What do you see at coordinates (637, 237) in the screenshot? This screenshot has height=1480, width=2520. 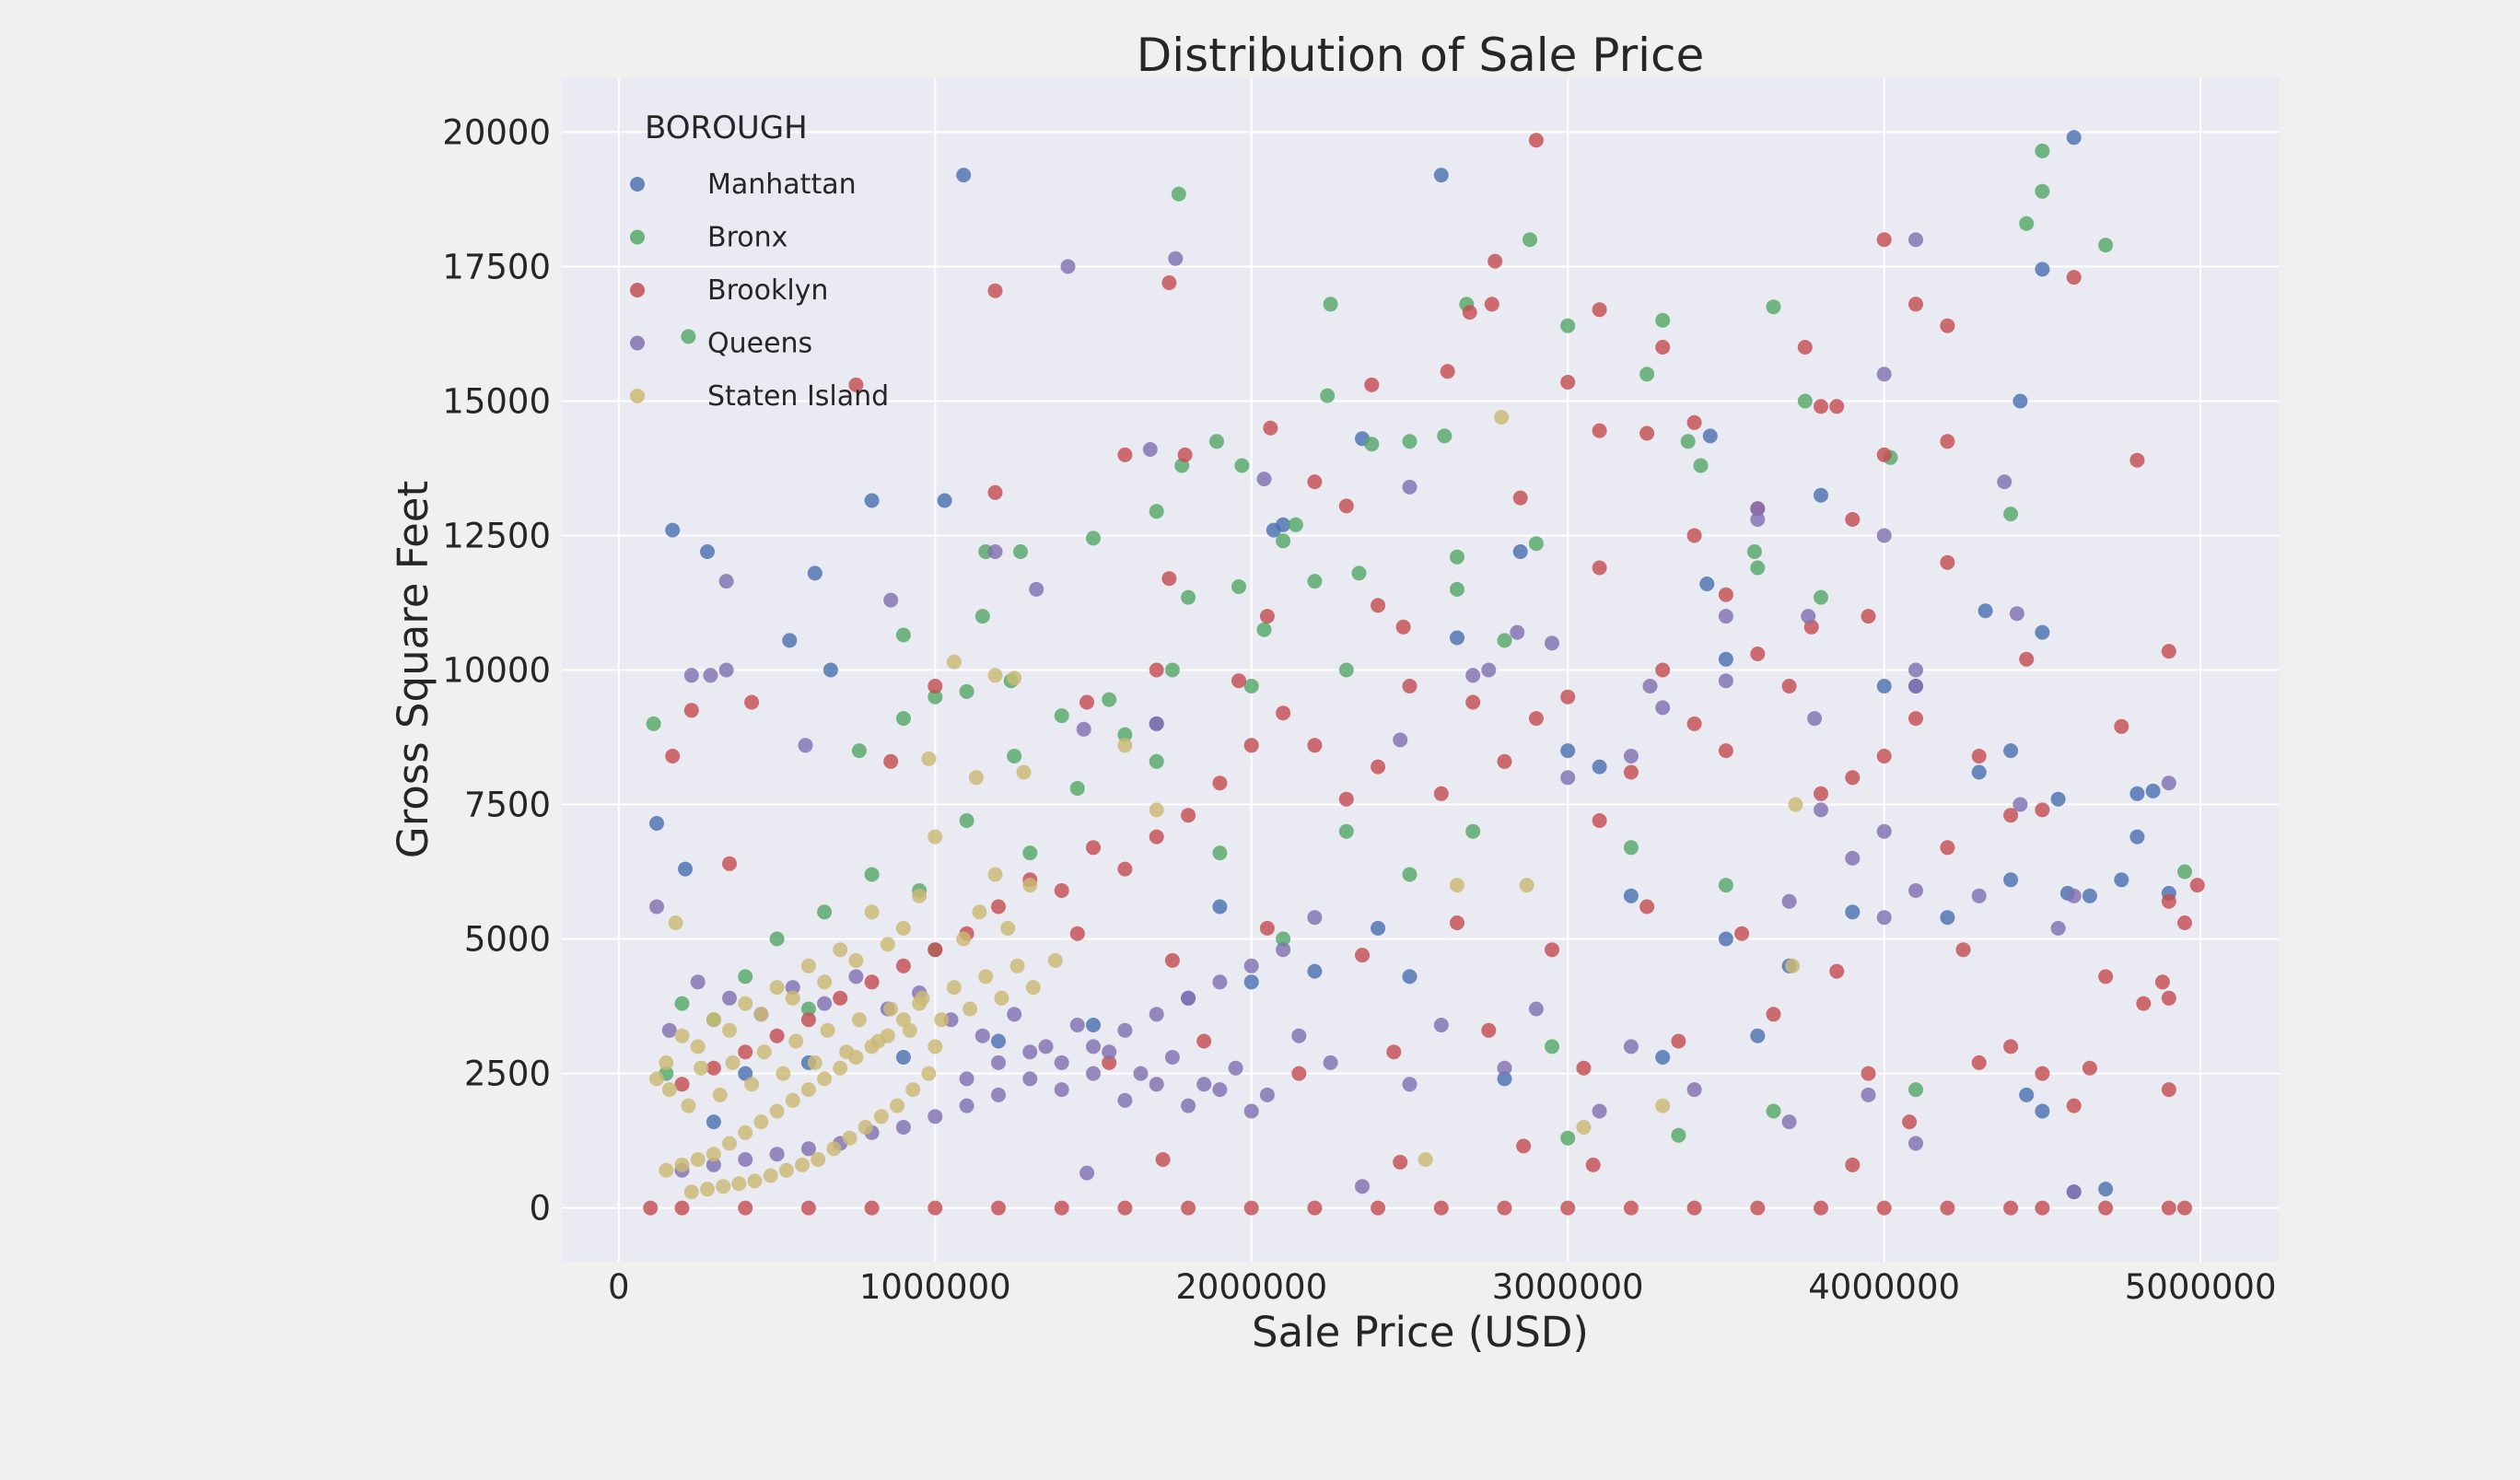 I see `legend-marker-bronx` at bounding box center [637, 237].